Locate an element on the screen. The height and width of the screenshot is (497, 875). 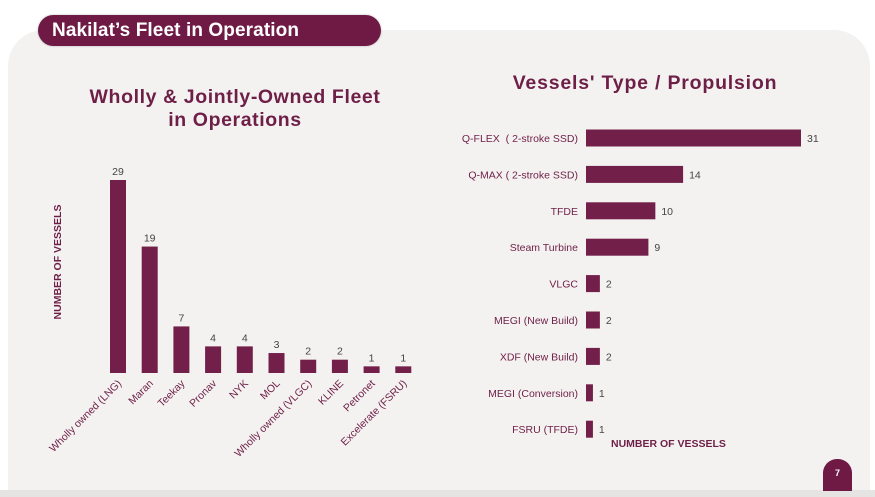
vessel-type-category-label: Q-FLEX ( 2-stroke SSD) is located at coordinates (520, 139).